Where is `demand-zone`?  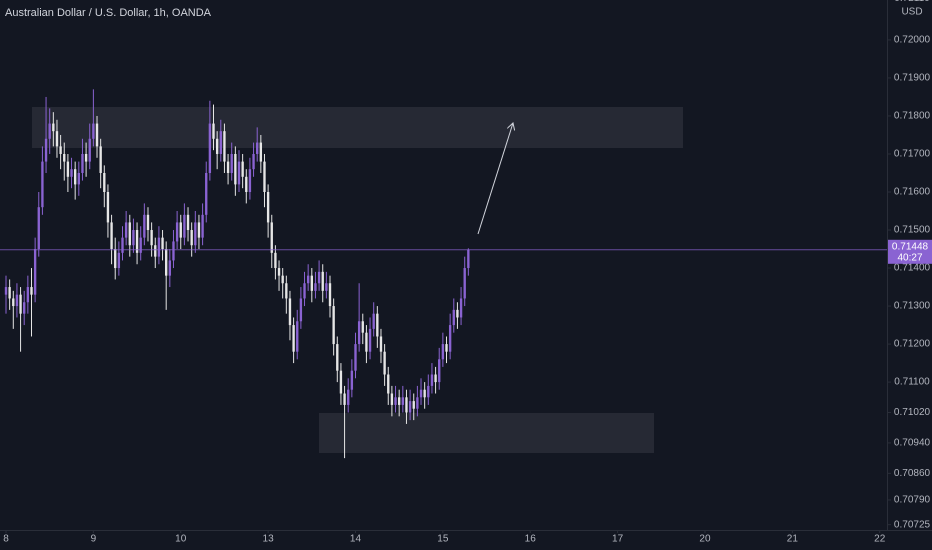 demand-zone is located at coordinates (486, 433).